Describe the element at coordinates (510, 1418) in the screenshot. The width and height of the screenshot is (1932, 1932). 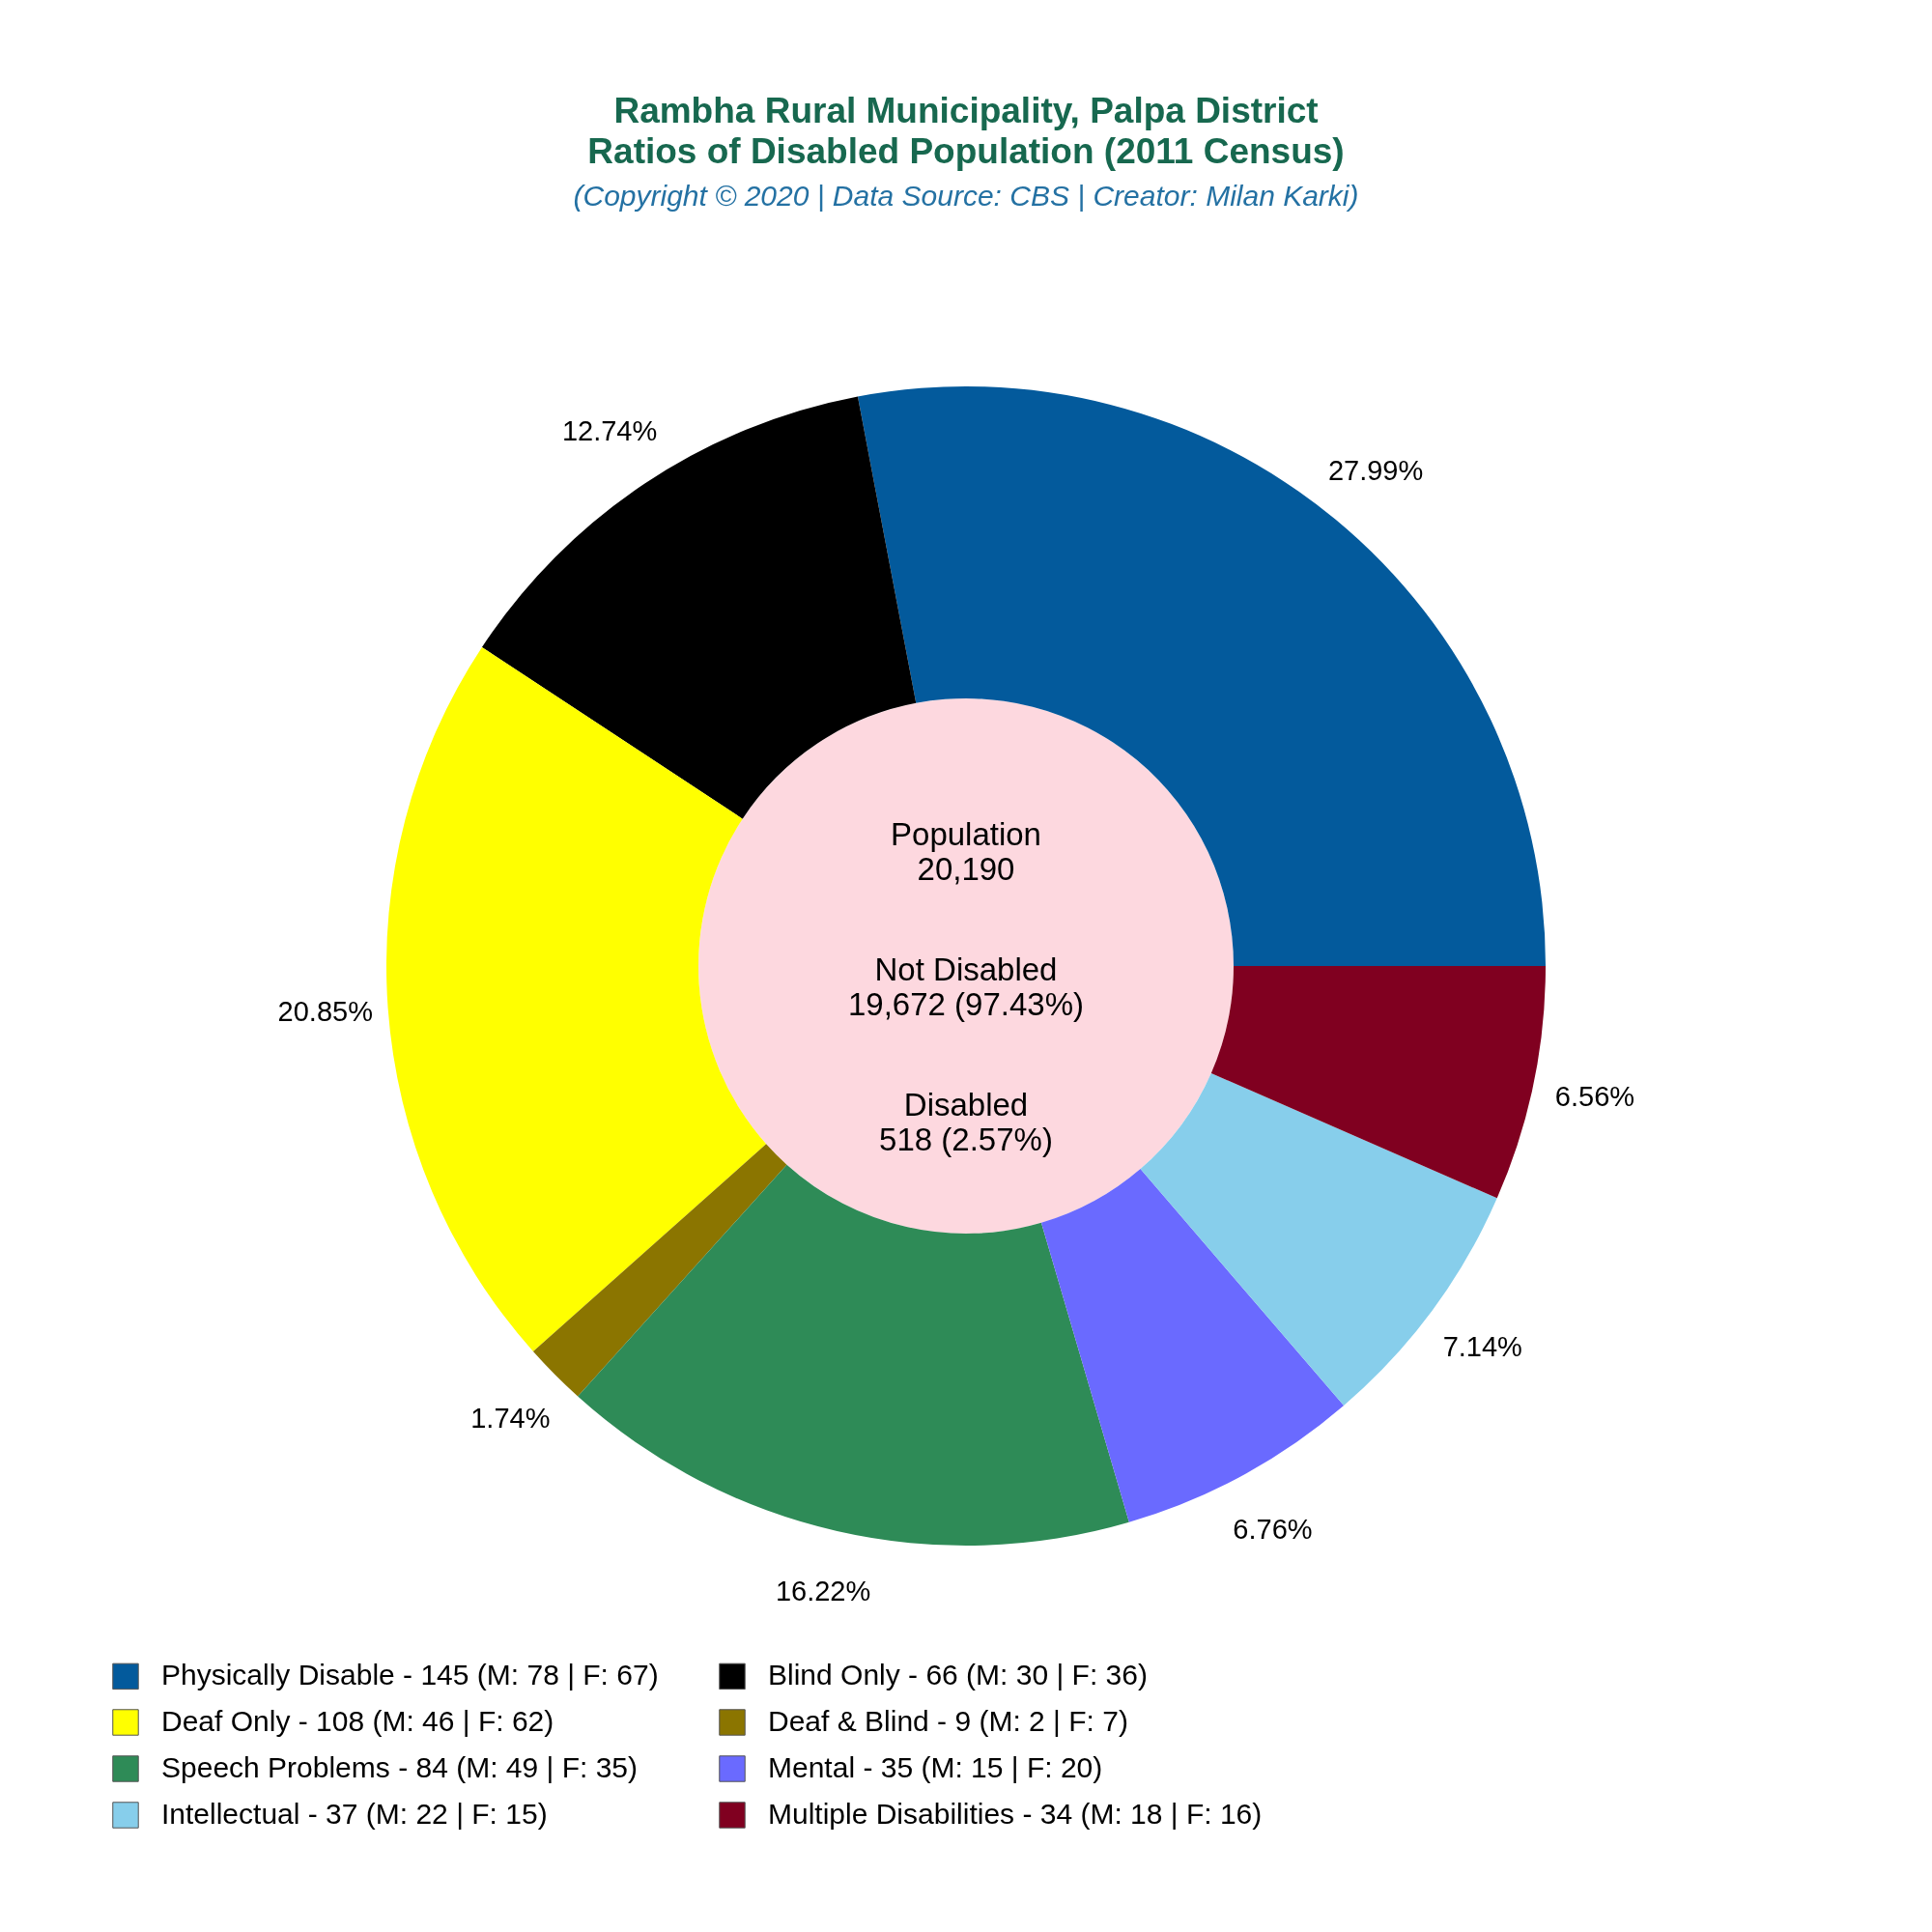
I see `data-label: 1.74%` at that location.